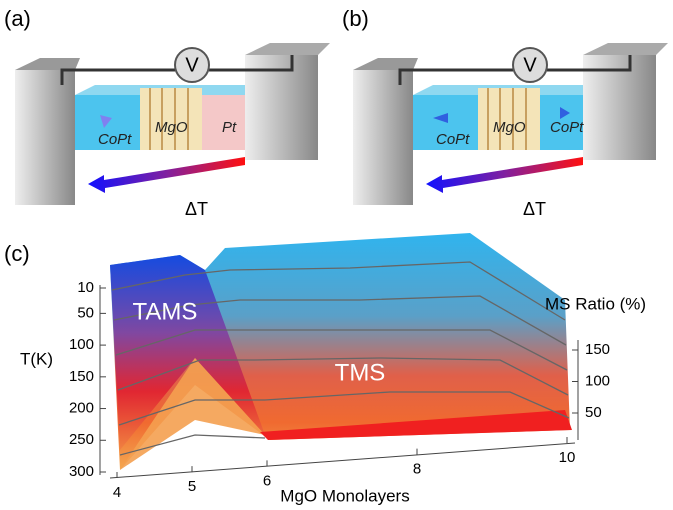 The image size is (673, 510). What do you see at coordinates (81, 376) in the screenshot?
I see `t-tick-label: 150` at bounding box center [81, 376].